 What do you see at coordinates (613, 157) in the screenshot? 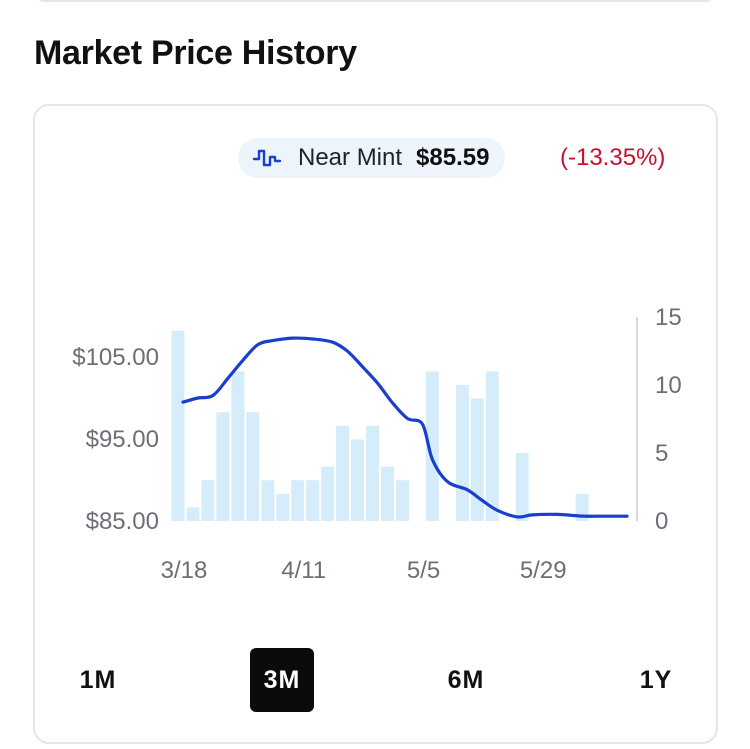
I see `price-change: (-13.35%)` at bounding box center [613, 157].